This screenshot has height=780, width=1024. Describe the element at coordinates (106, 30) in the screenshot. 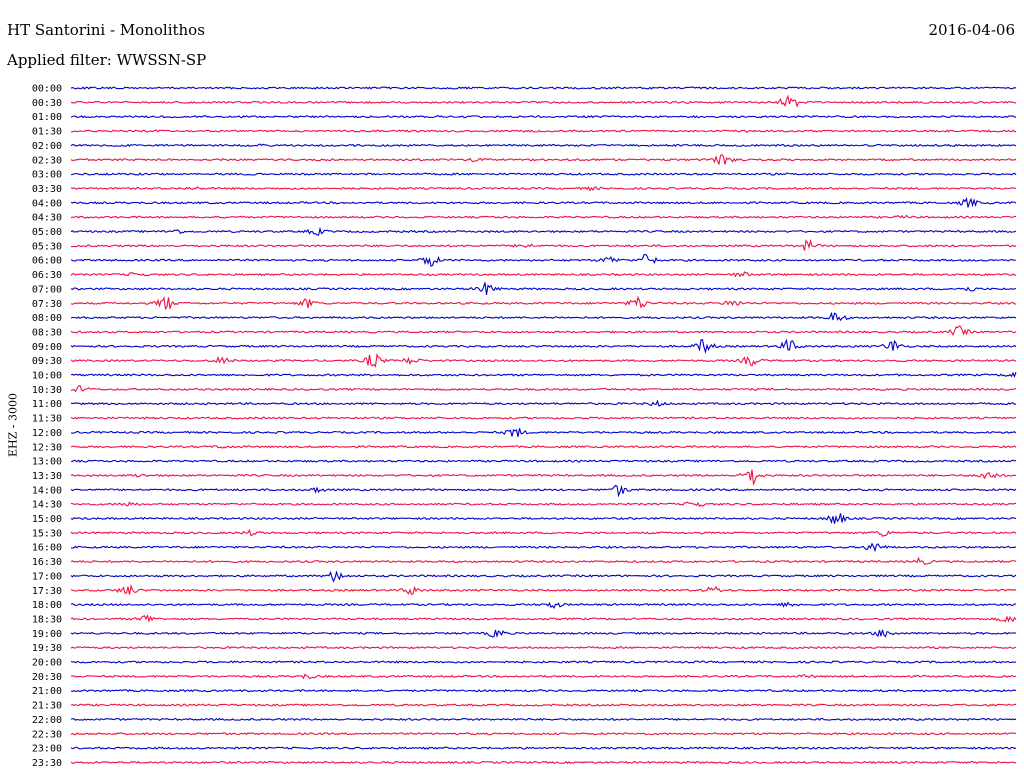

I see `station-title: HT Santorini - Monolithos` at that location.